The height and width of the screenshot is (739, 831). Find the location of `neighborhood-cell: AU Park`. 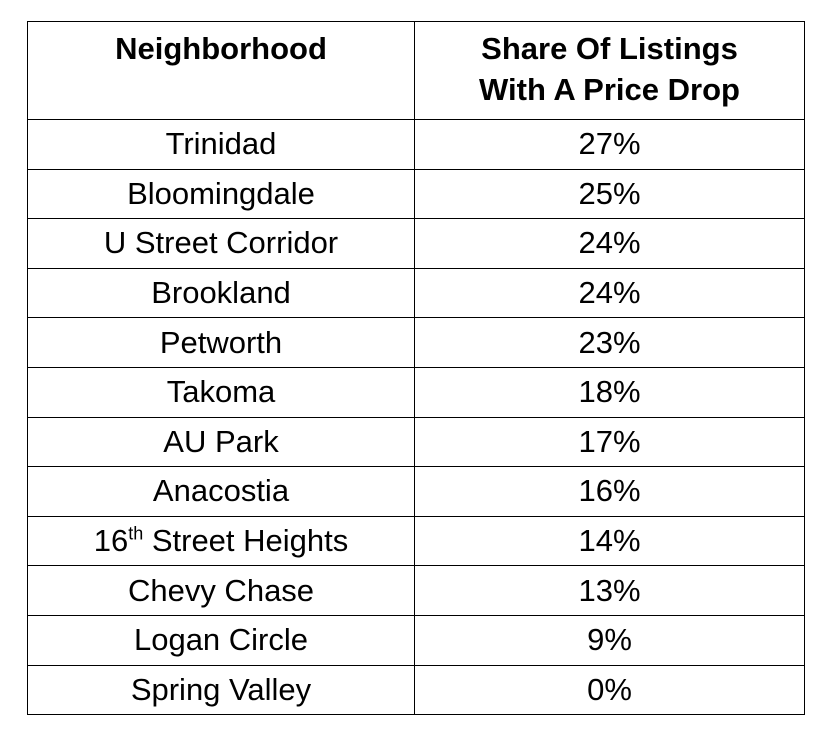

neighborhood-cell: AU Park is located at coordinates (221, 442).